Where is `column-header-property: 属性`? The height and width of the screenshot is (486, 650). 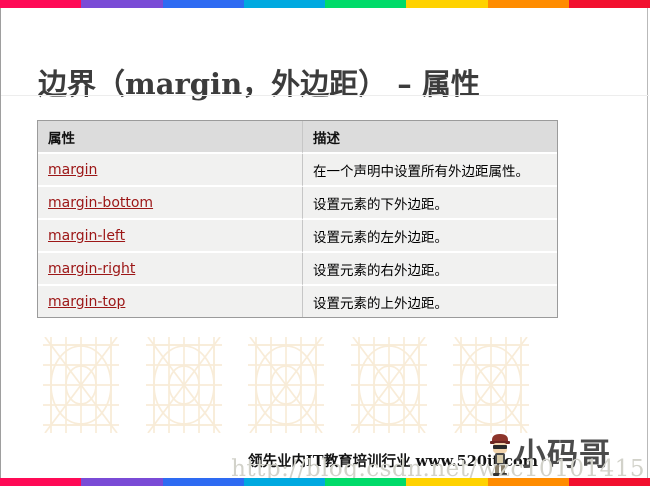 column-header-property: 属性 is located at coordinates (170, 137).